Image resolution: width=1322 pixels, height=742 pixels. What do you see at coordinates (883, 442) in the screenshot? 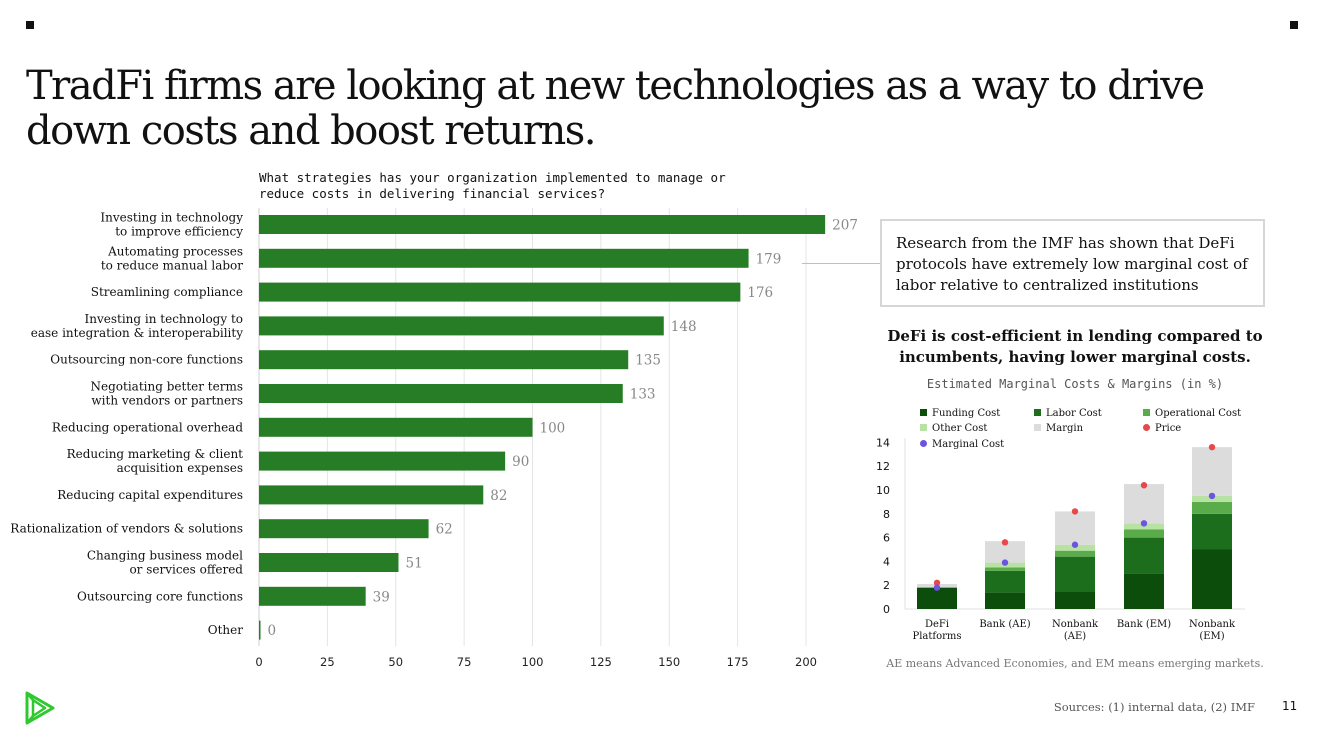
I see `y-tick-label: 14` at bounding box center [883, 442].